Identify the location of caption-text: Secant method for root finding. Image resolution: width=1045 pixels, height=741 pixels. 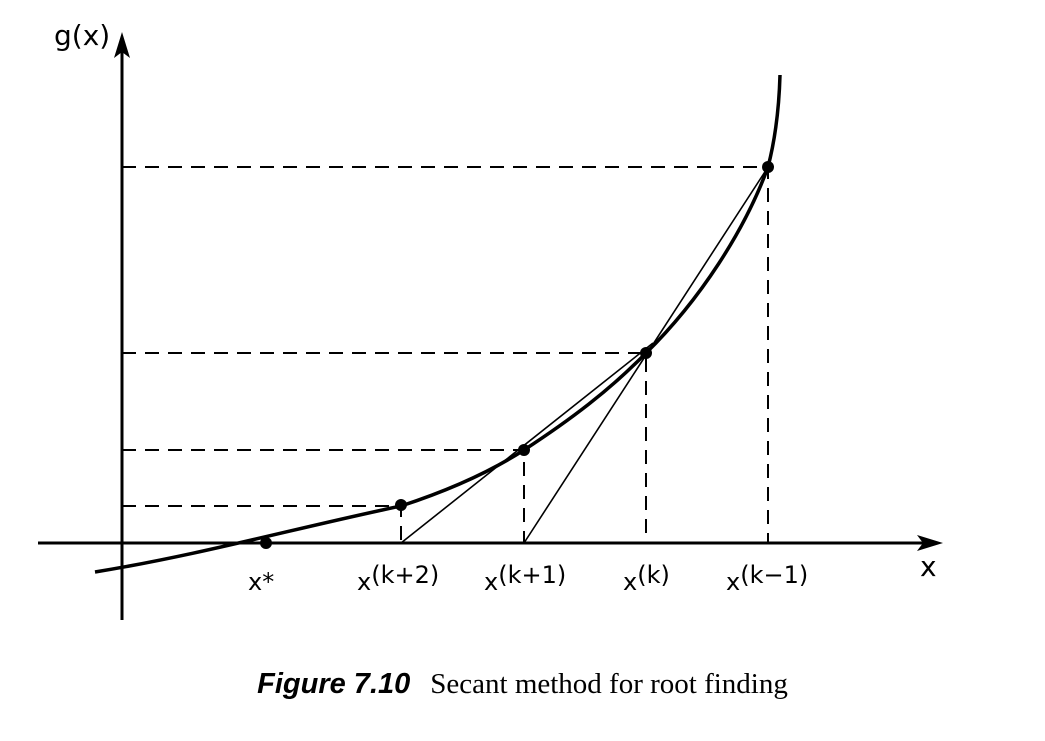
(609, 684).